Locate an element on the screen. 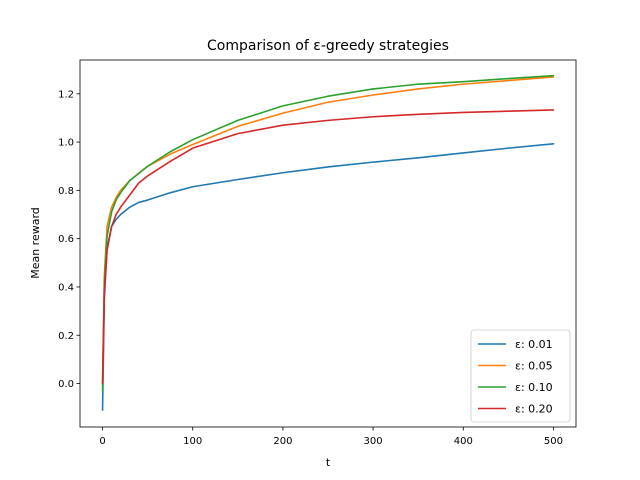 Image resolution: width=640 pixels, height=480 pixels. y-tick-label-6: 1.2 is located at coordinates (66, 94).